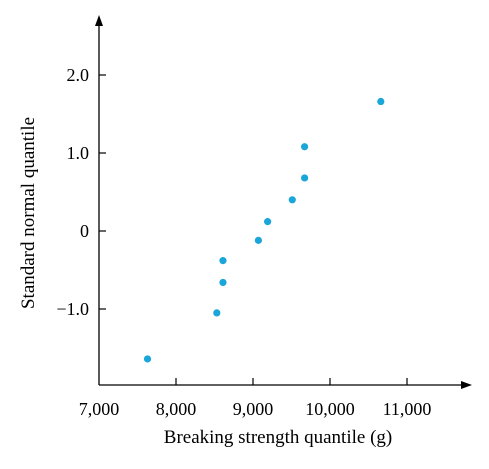 The height and width of the screenshot is (469, 489). Describe the element at coordinates (81, 192) in the screenshot. I see `y-ticks: 2.0 1.0 0 −1.0` at that location.